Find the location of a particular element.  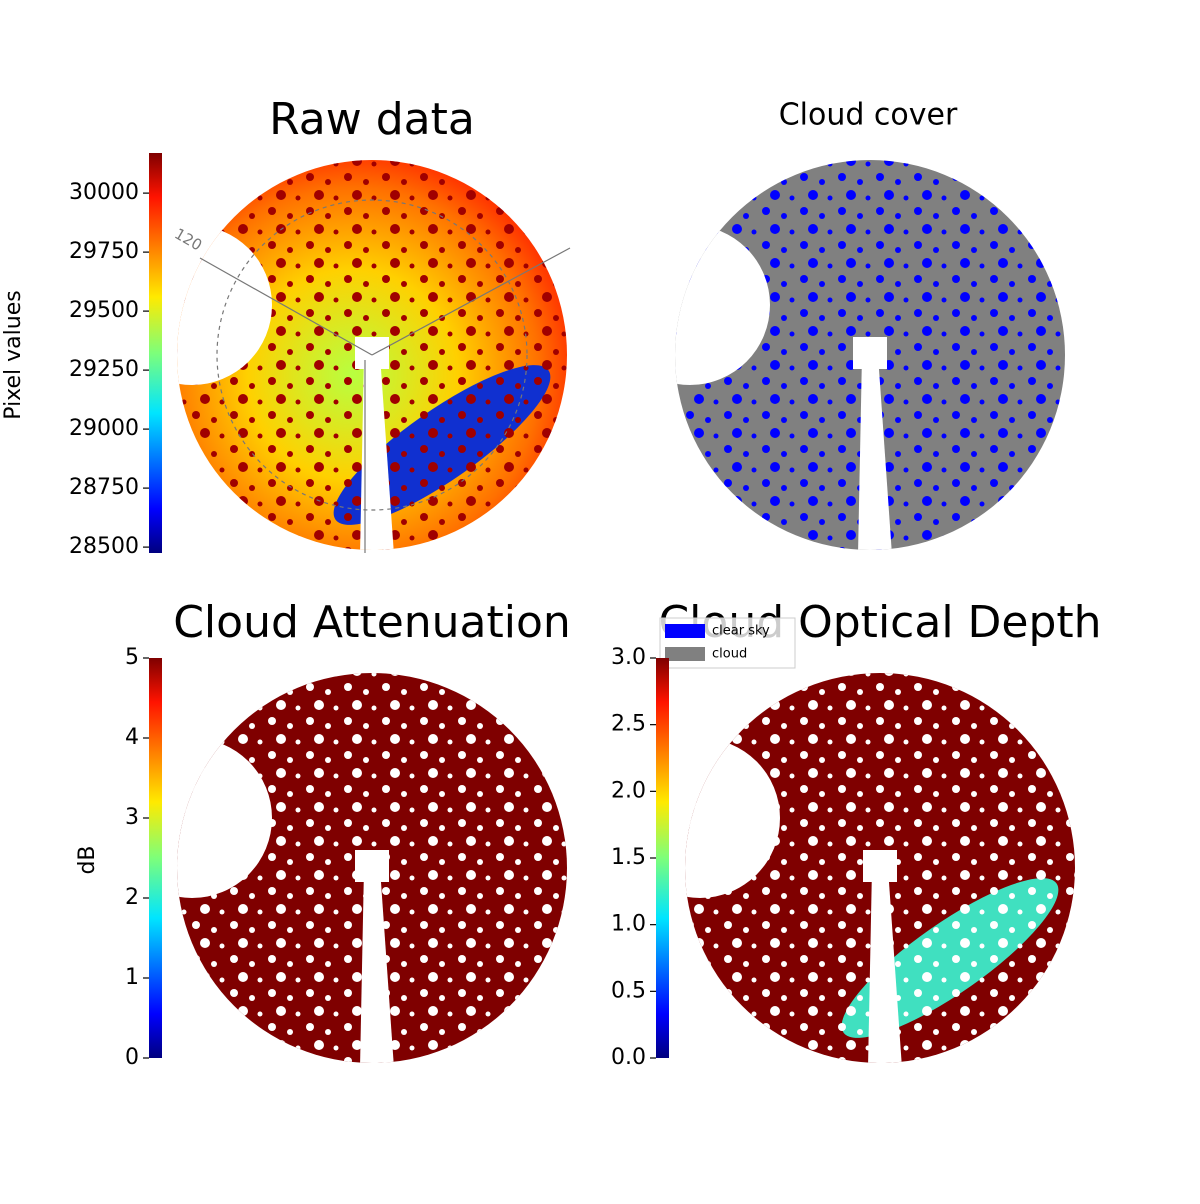

y-tick-label: 0 is located at coordinates (132, 1057).